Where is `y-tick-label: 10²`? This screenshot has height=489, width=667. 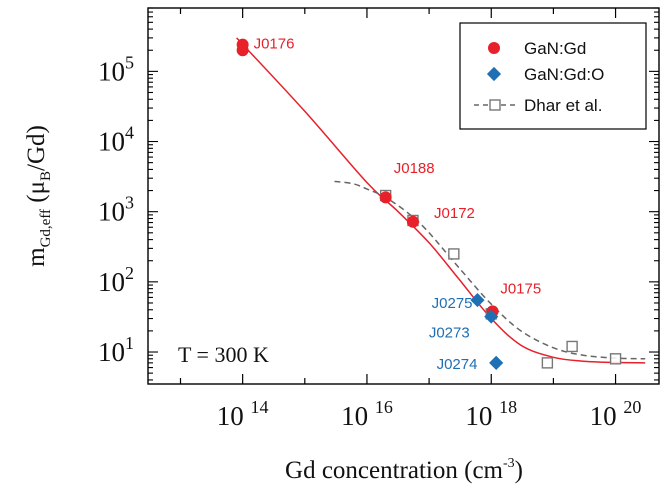 y-tick-label: 10² is located at coordinates (116, 280).